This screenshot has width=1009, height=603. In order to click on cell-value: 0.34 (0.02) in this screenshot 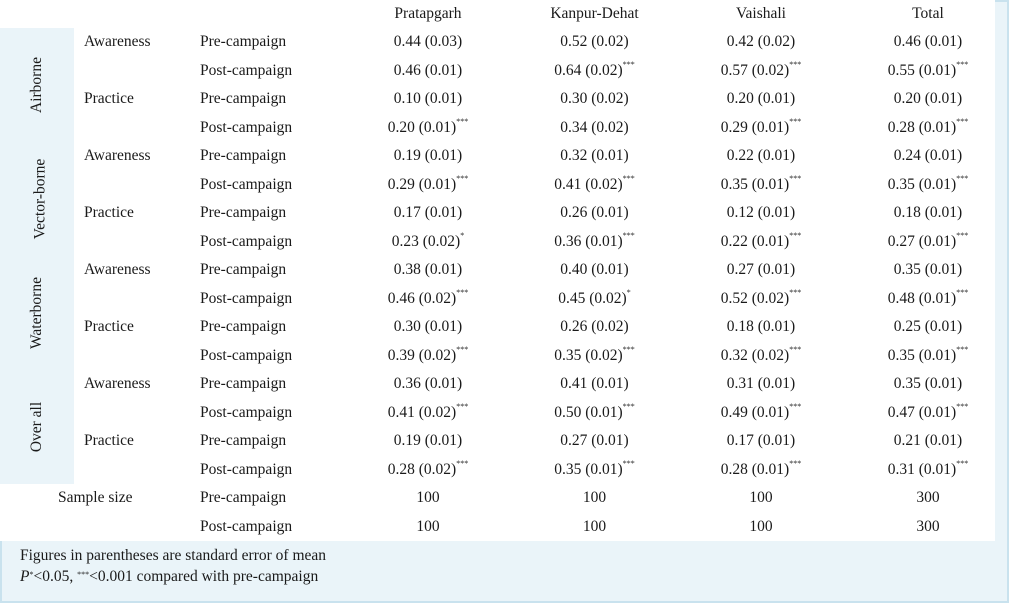, I will do `click(594, 127)`.